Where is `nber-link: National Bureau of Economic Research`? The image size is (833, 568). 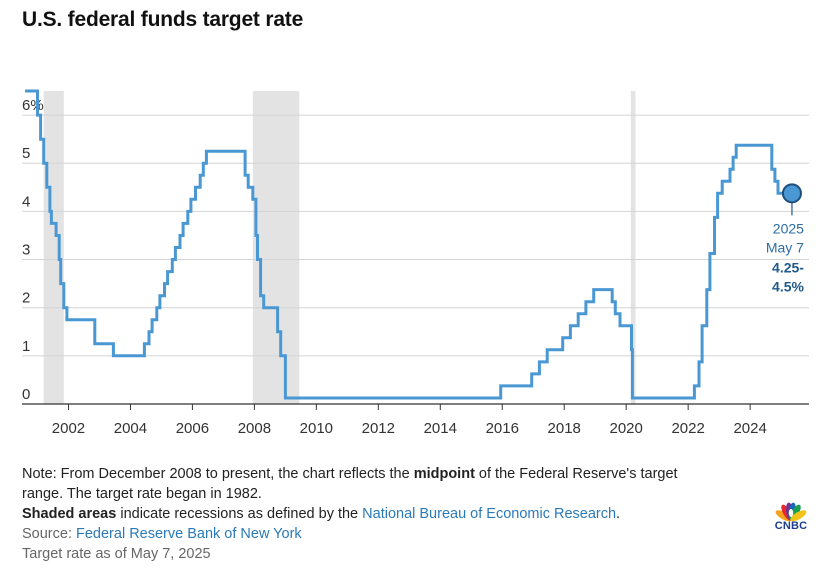 nber-link: National Bureau of Economic Research is located at coordinates (489, 514).